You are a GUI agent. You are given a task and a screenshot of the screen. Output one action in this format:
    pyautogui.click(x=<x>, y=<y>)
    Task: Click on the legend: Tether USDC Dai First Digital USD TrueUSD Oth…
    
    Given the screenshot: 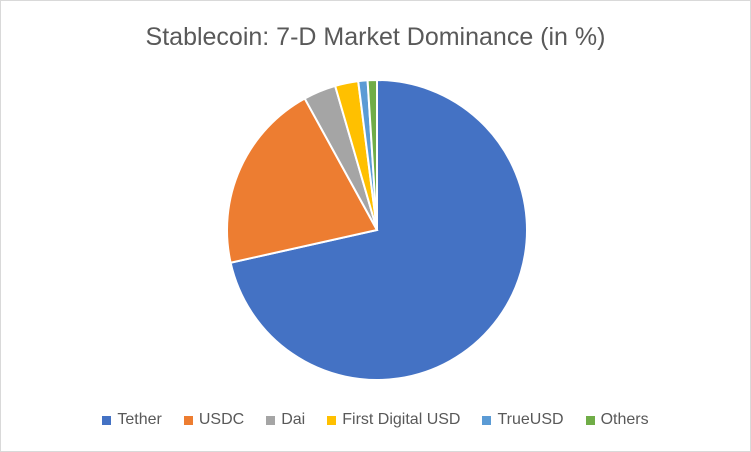 What is the action you would take?
    pyautogui.click(x=375, y=420)
    